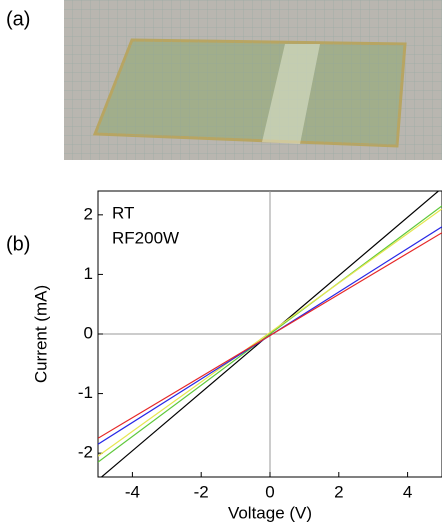 The width and height of the screenshot is (442, 528). I want to click on x-tick-label: 2, so click(338, 491).